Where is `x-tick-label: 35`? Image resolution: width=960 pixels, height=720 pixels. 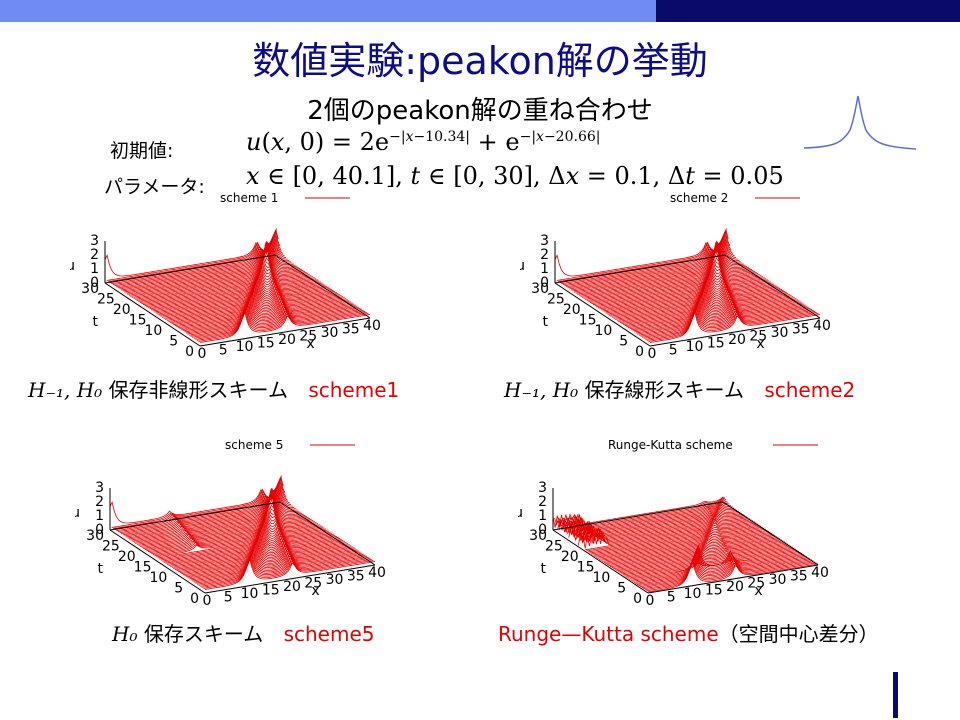
x-tick-label: 35 is located at coordinates (356, 577).